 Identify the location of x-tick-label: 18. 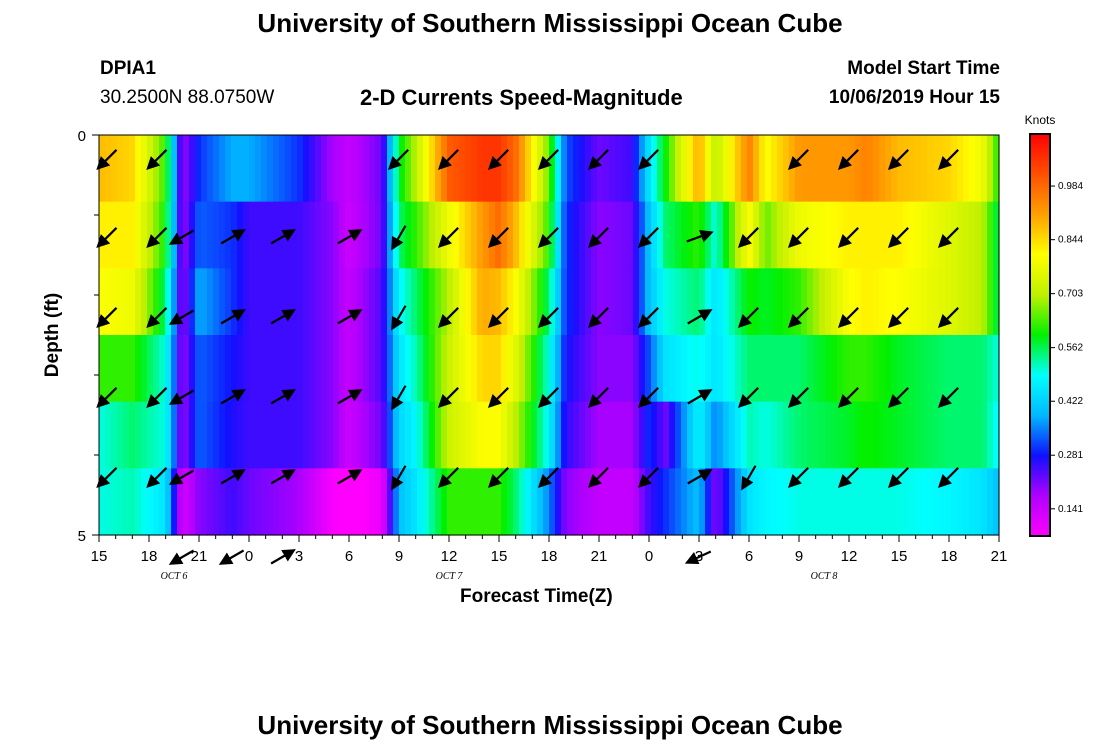
(949, 556).